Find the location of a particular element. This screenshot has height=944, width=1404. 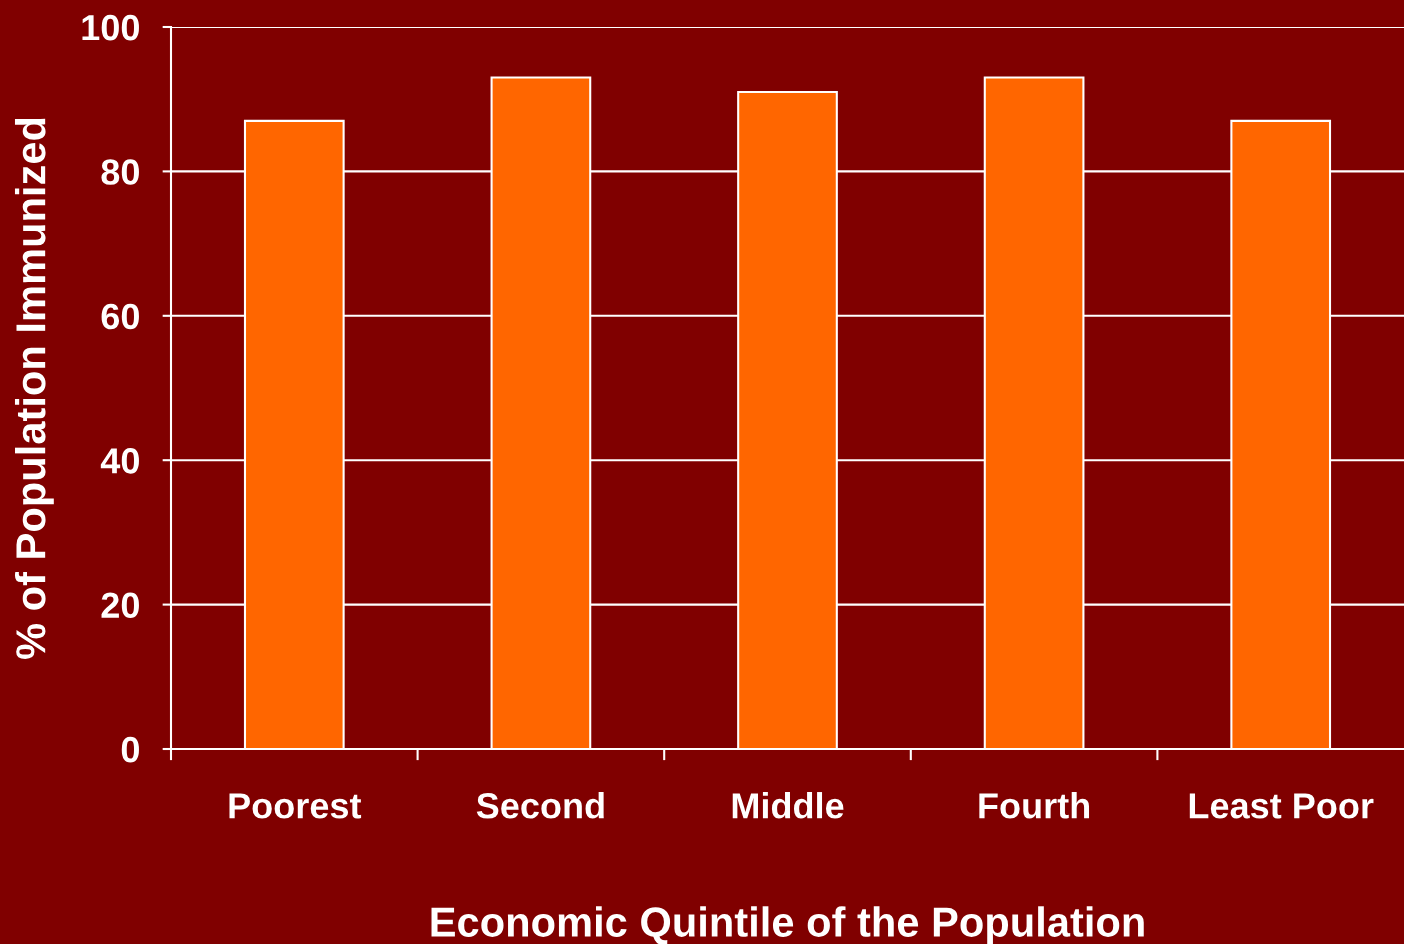

y-tick-label: 40 is located at coordinates (119, 461).